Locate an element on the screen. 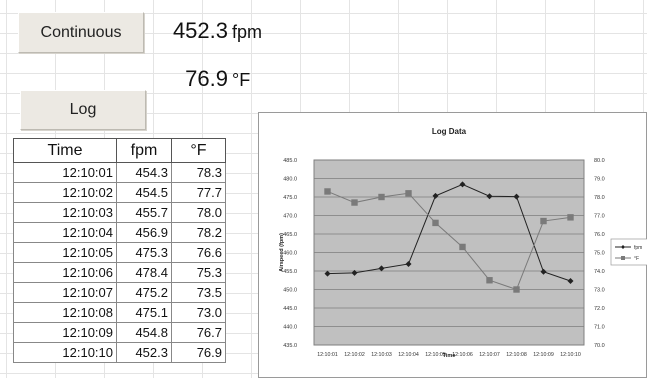  table-row: 12:10:06 478.4 75.3 is located at coordinates (119, 272).